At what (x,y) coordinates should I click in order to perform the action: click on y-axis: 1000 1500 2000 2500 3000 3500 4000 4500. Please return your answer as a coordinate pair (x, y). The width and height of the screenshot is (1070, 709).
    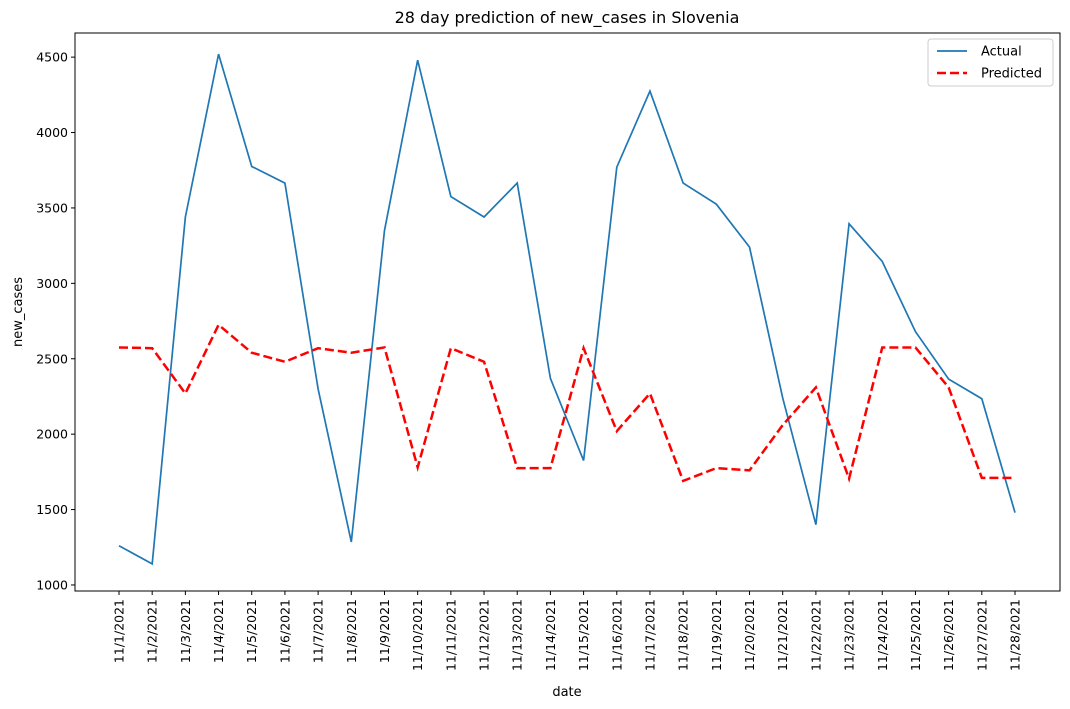
    Looking at the image, I should click on (55, 321).